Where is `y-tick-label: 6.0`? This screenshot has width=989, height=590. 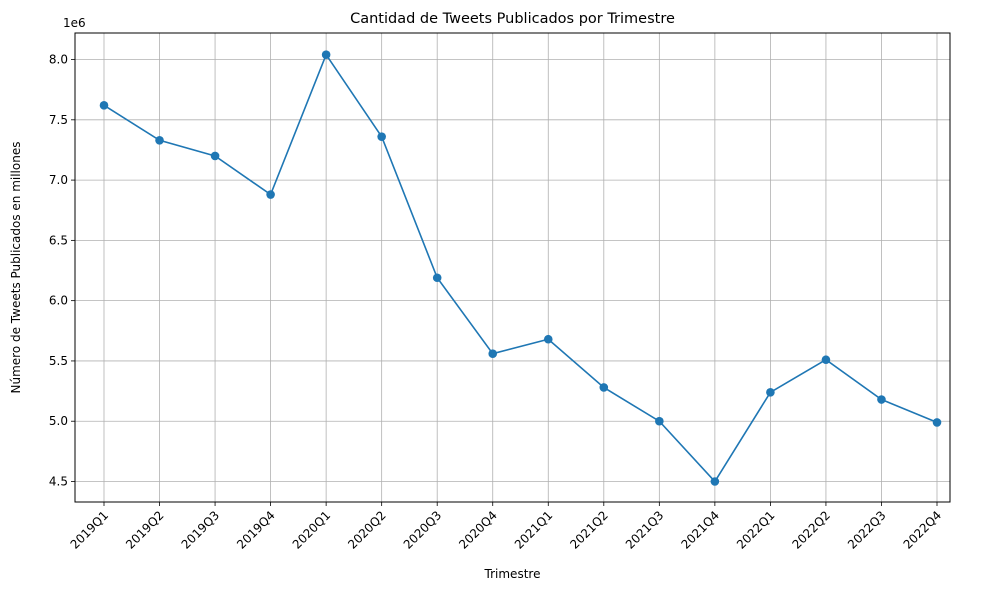 y-tick-label: 6.0 is located at coordinates (58, 301).